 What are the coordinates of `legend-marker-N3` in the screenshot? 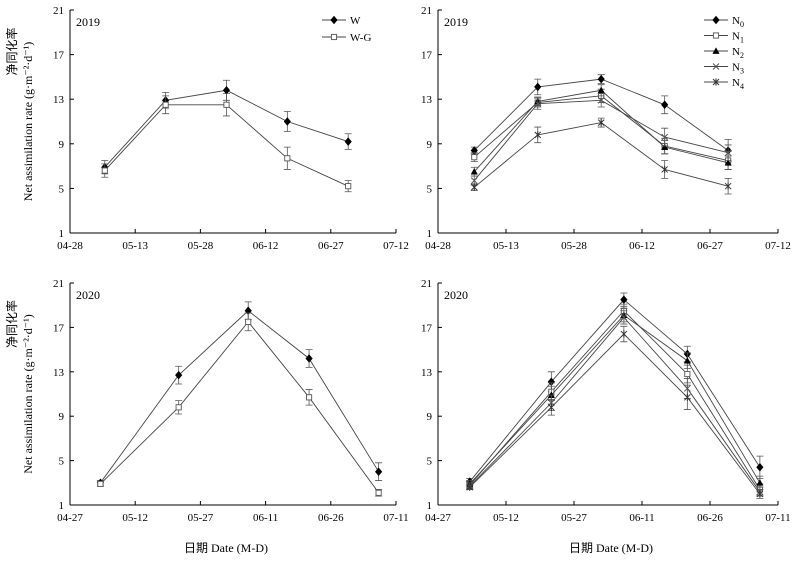 It's located at (716, 66).